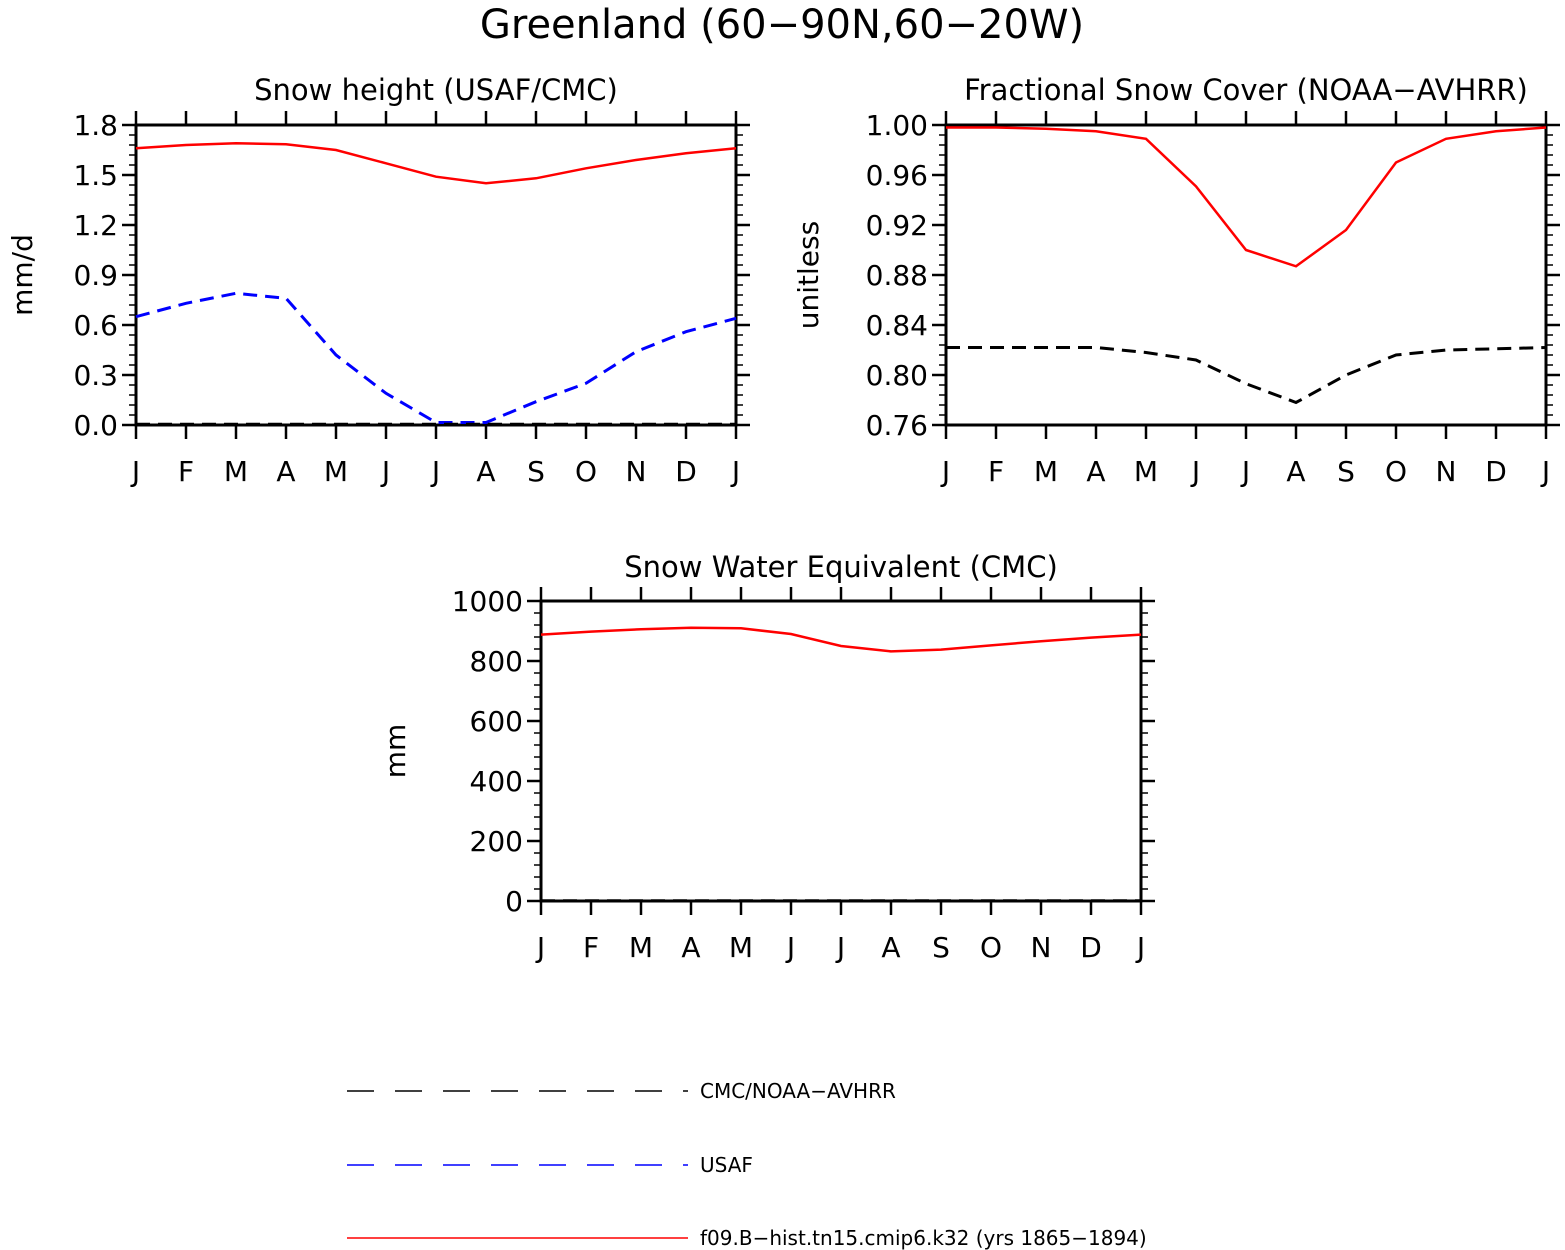 The image size is (1565, 1250). Describe the element at coordinates (496, 721) in the screenshot. I see `y-tick-label: 600` at that location.